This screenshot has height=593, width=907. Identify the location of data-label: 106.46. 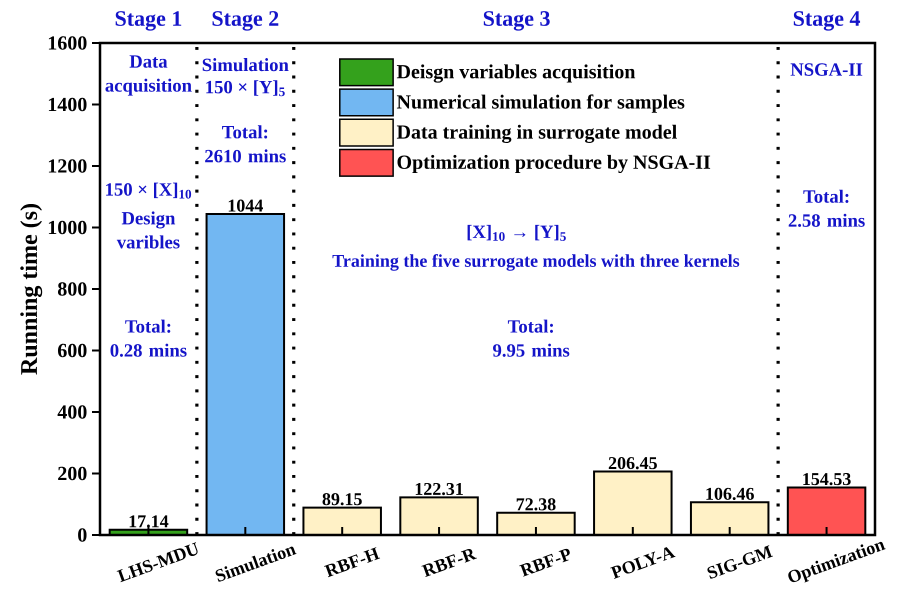
(730, 494).